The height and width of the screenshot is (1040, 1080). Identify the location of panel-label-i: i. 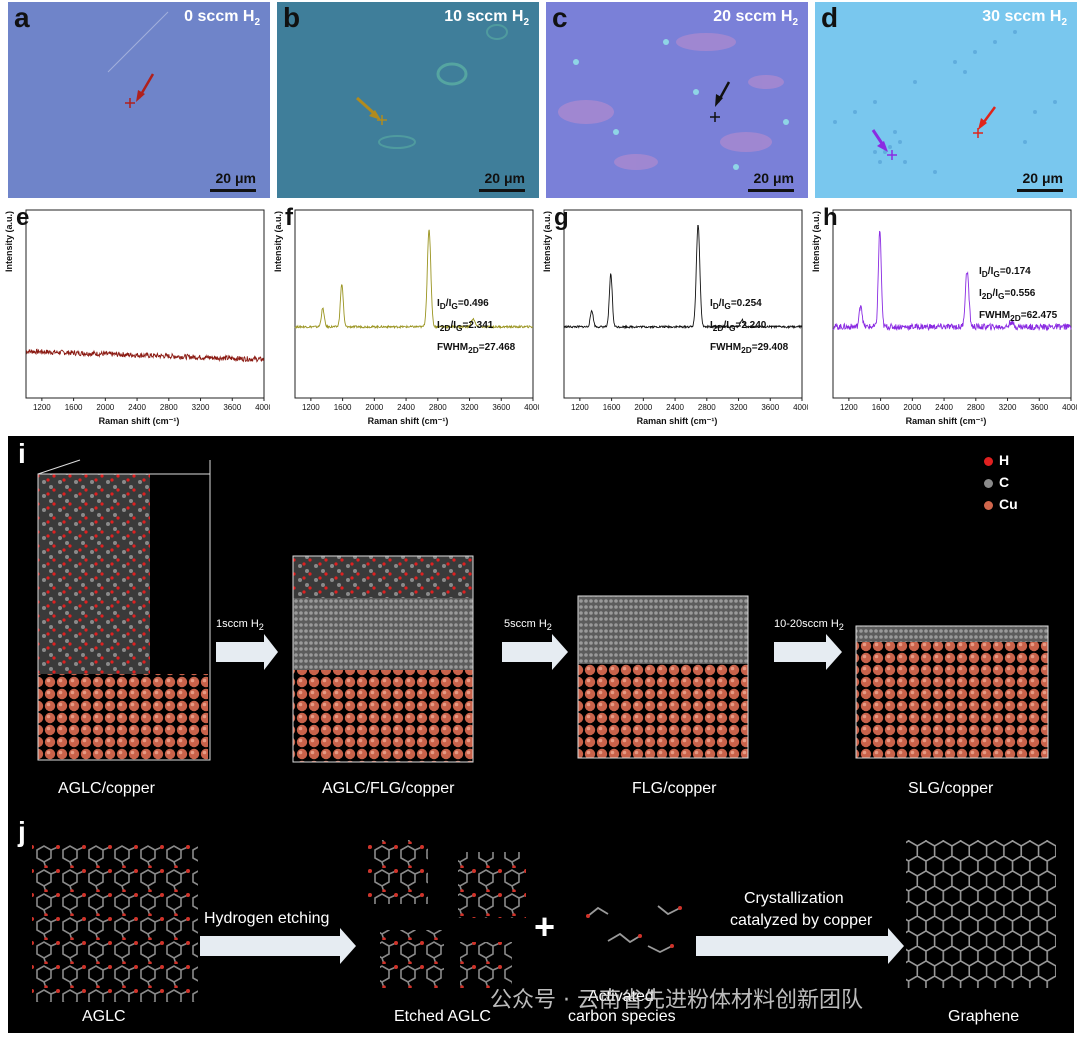
(22, 453).